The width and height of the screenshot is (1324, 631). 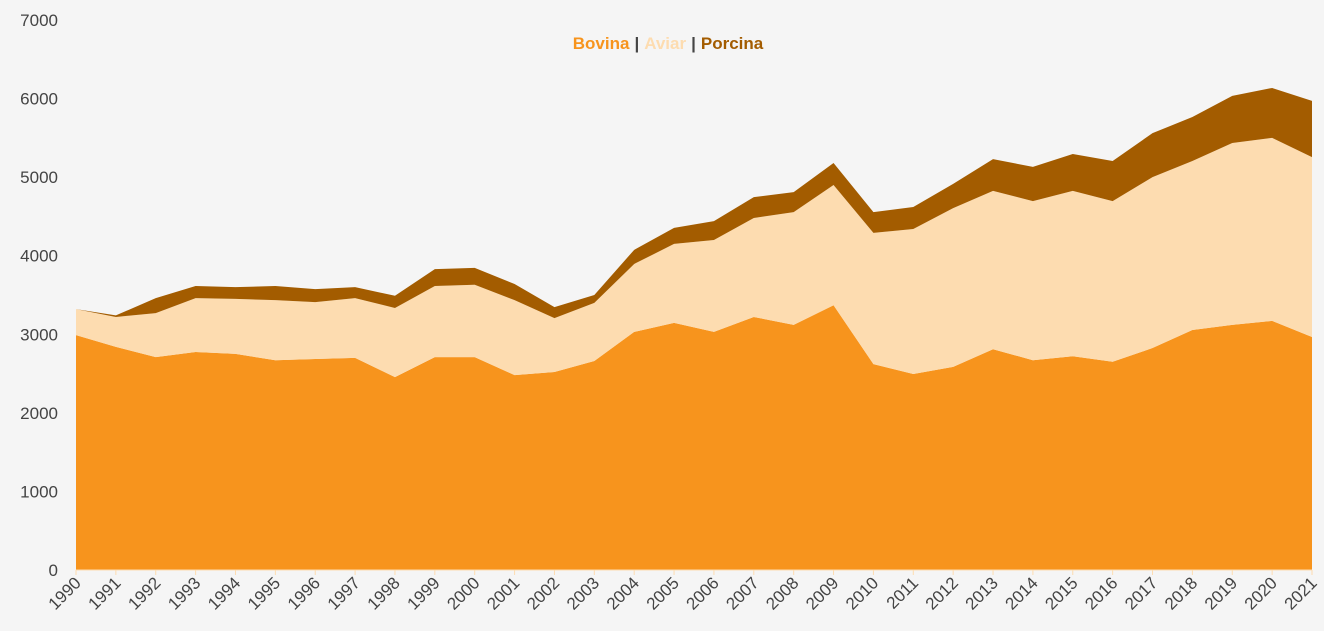 I want to click on x-tick-label: 1998, so click(x=384, y=593).